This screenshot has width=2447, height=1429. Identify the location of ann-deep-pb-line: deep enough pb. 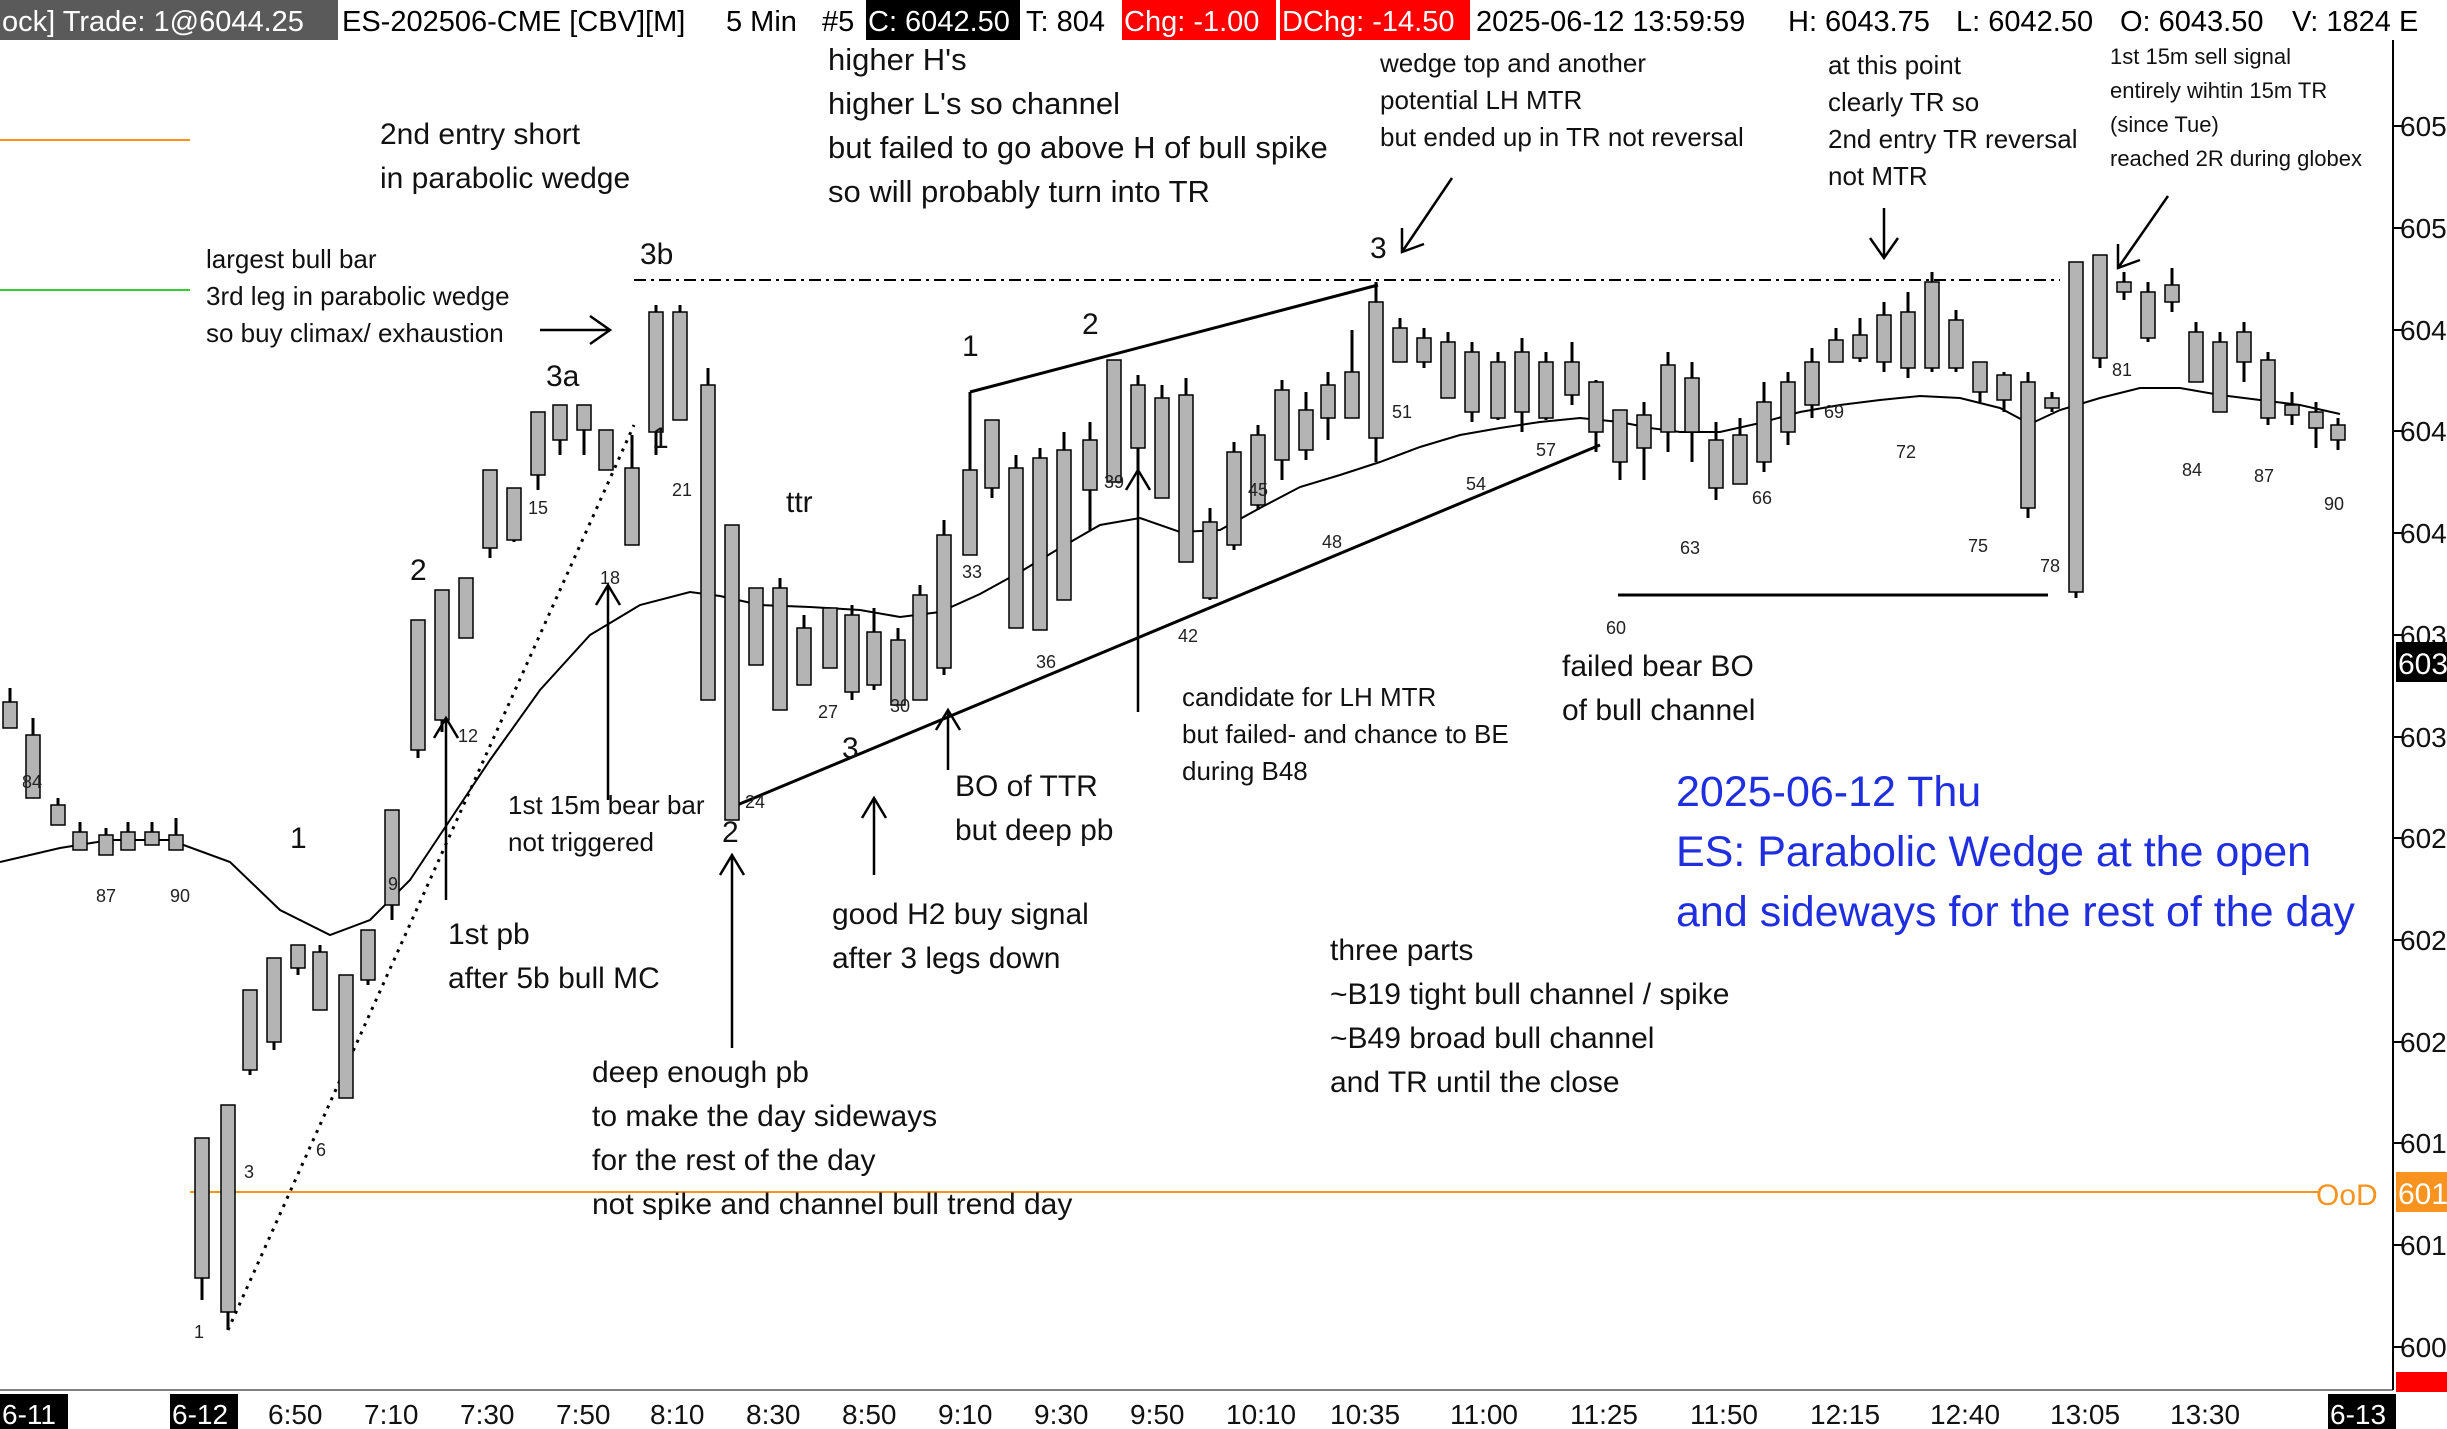
(700, 1072).